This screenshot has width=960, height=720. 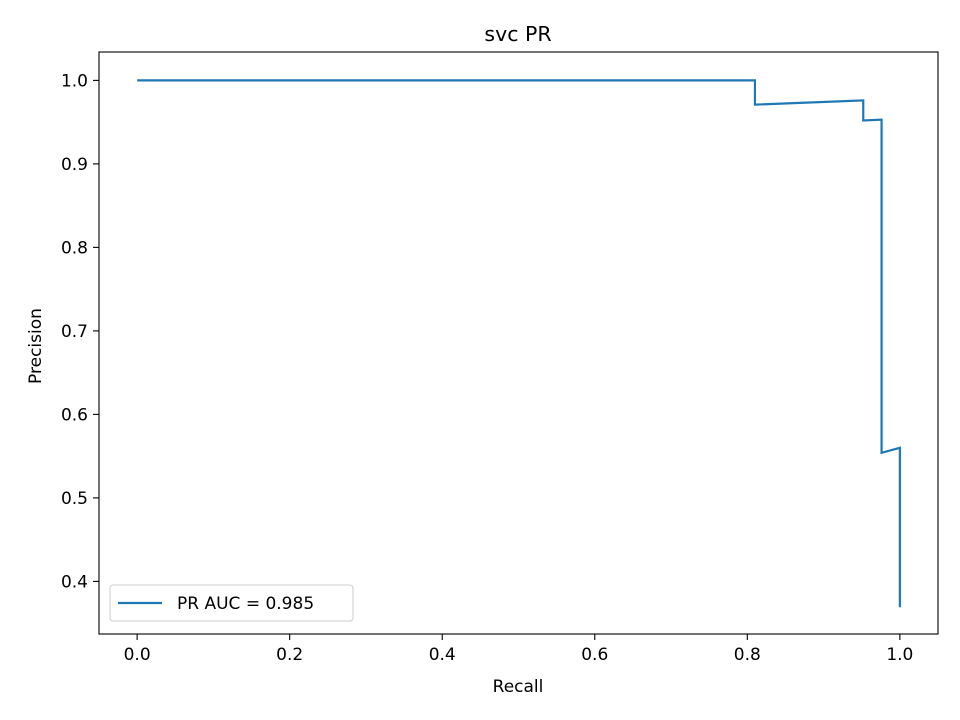 I want to click on x-axis-label: Recall, so click(x=518, y=687).